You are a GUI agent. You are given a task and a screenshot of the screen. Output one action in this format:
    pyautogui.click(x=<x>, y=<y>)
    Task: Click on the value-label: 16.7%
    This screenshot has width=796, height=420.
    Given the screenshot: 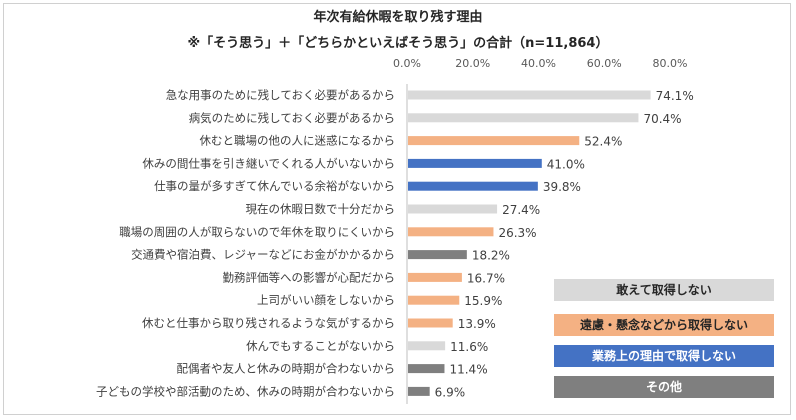 What is the action you would take?
    pyautogui.click(x=486, y=278)
    